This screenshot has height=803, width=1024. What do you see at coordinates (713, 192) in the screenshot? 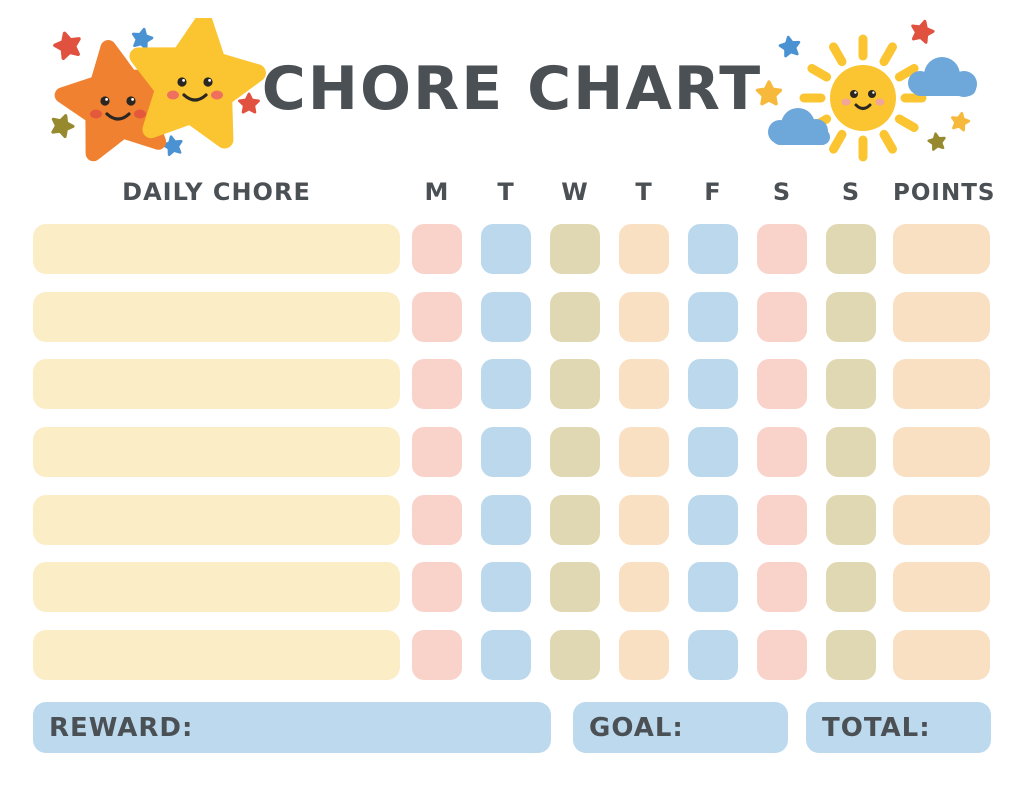
I see `day-header: F` at bounding box center [713, 192].